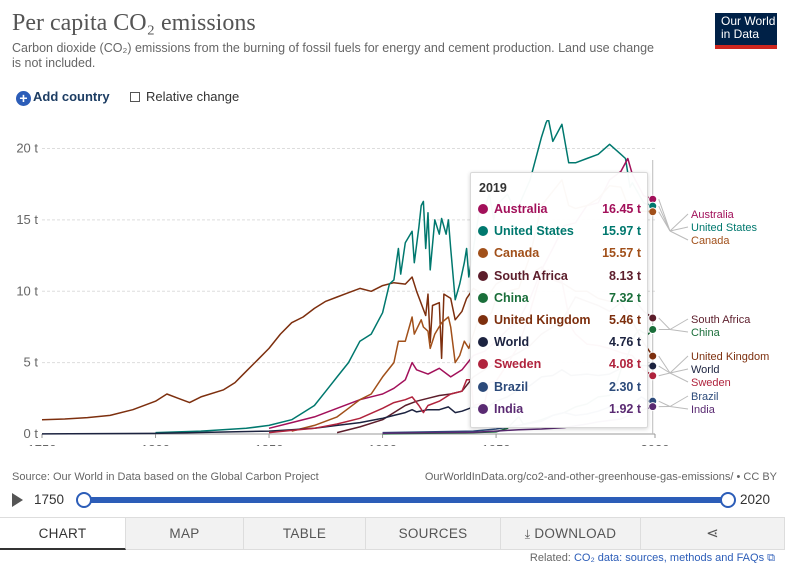 The image size is (785, 563). I want to click on tooltip-row: United Kingdom 5.46 t, so click(560, 321).